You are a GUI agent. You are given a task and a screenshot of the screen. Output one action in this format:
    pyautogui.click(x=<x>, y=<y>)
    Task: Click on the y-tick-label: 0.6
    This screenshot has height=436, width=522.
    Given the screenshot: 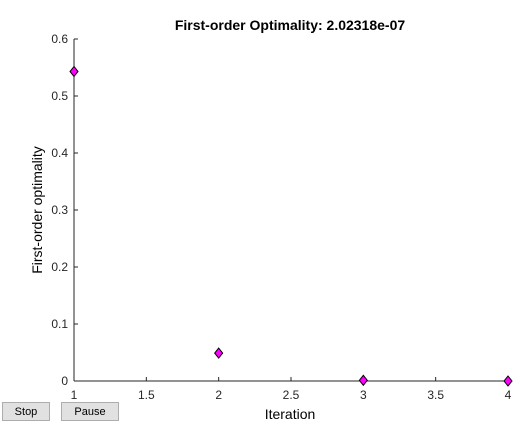 What is the action you would take?
    pyautogui.click(x=59, y=39)
    